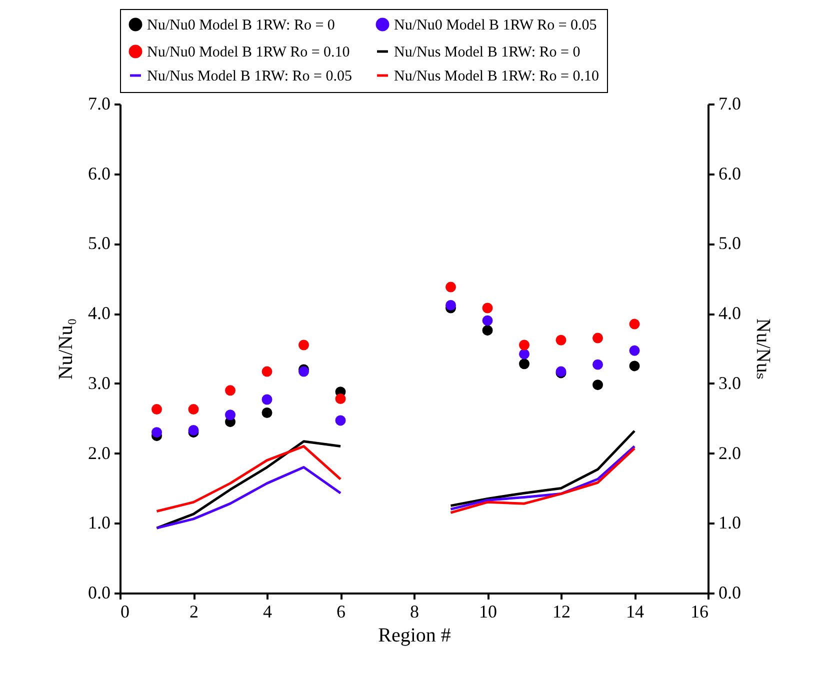 Image resolution: width=838 pixels, height=676 pixels. What do you see at coordinates (729, 452) in the screenshot?
I see `y2-tick-label: 2.0` at bounding box center [729, 452].